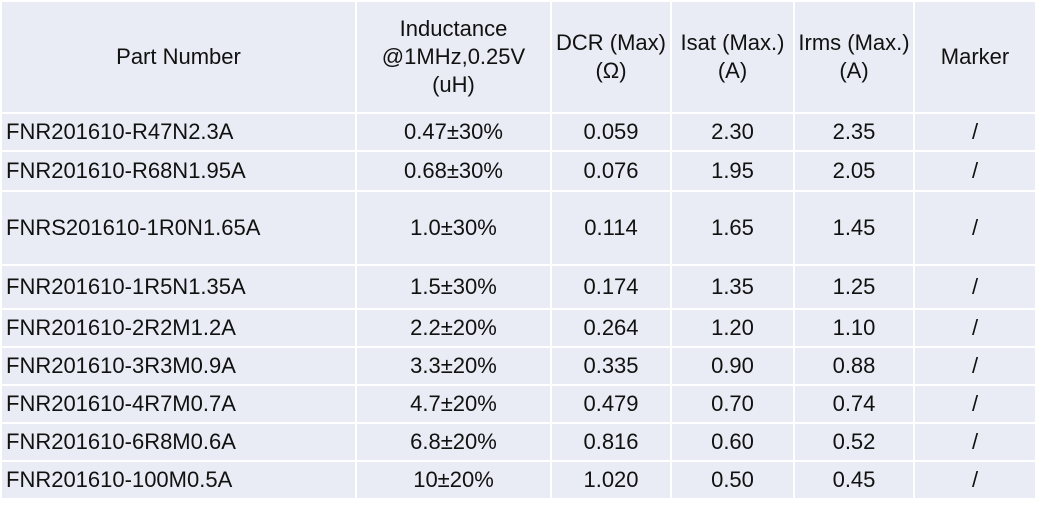 The height and width of the screenshot is (522, 1038). What do you see at coordinates (611, 132) in the screenshot?
I see `dcr-cell: 0.059` at bounding box center [611, 132].